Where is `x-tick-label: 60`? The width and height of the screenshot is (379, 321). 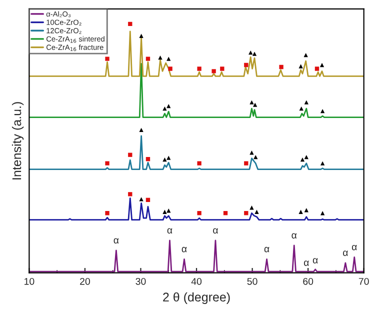
x-tick-label: 60 is located at coordinates (308, 281).